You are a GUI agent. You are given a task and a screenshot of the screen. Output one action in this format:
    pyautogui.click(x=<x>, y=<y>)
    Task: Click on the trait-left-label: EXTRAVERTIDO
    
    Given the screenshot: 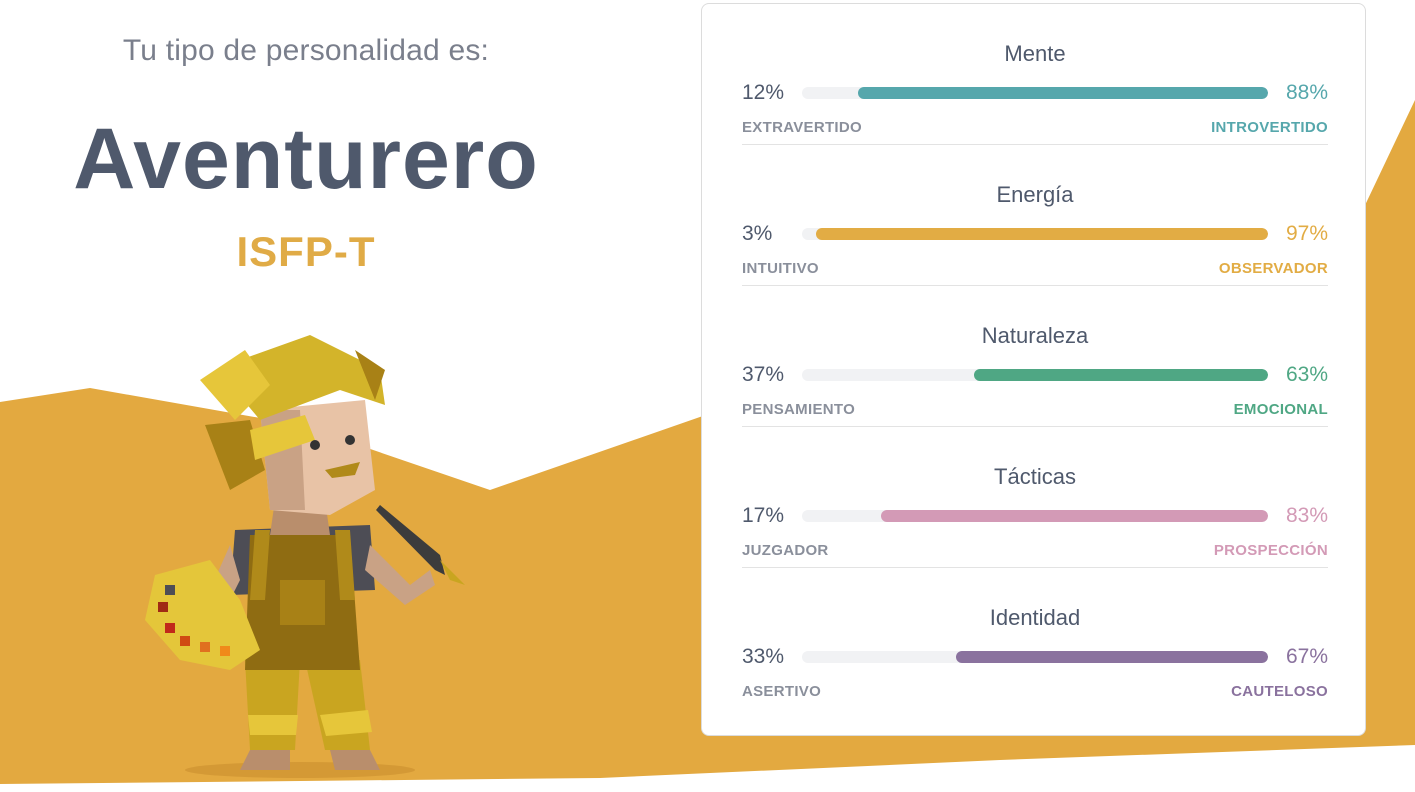 What is the action you would take?
    pyautogui.click(x=802, y=127)
    